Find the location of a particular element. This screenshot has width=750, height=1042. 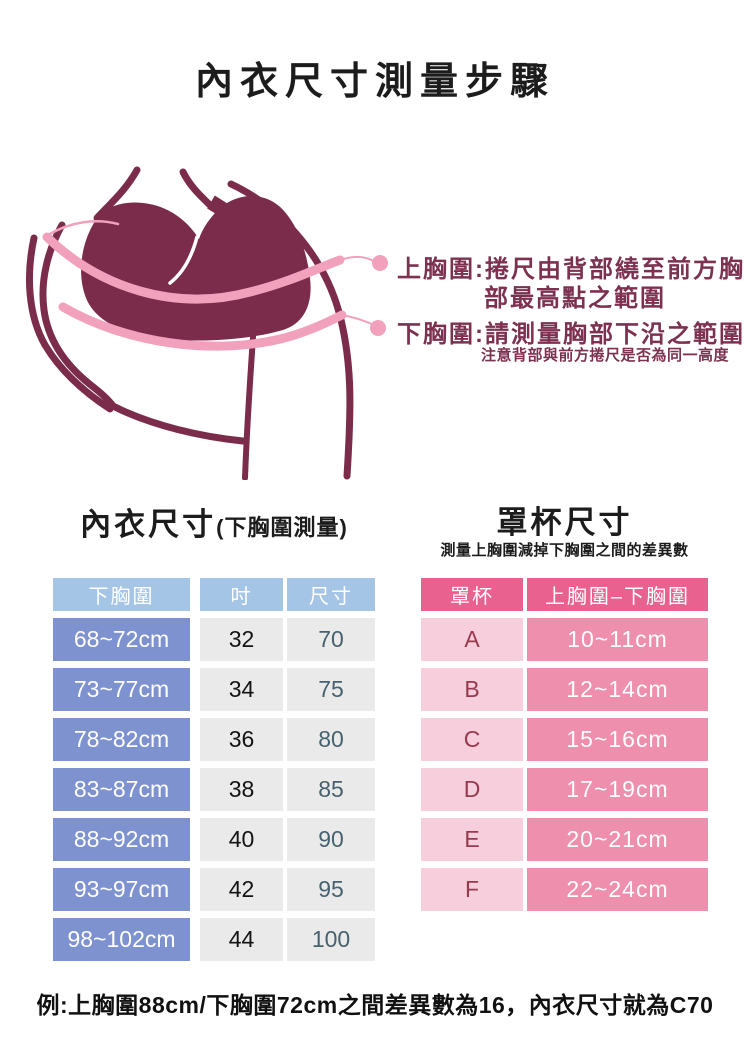

table-row: 73~77cm 34 75 is located at coordinates (214, 689).